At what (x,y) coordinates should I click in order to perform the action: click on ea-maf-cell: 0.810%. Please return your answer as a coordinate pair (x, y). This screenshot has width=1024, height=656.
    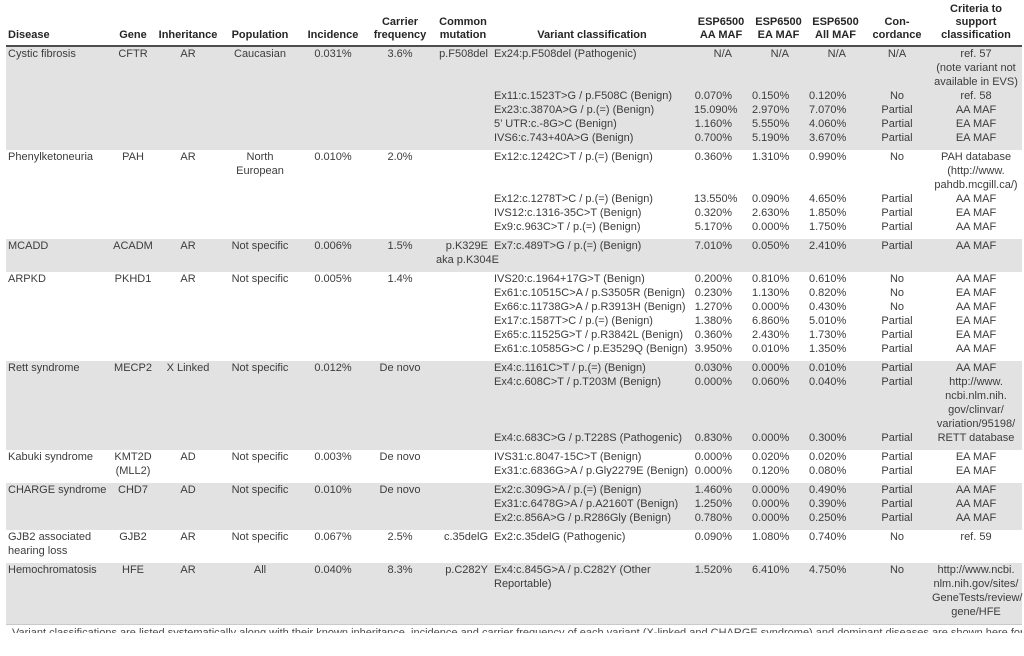
    Looking at the image, I should click on (771, 279).